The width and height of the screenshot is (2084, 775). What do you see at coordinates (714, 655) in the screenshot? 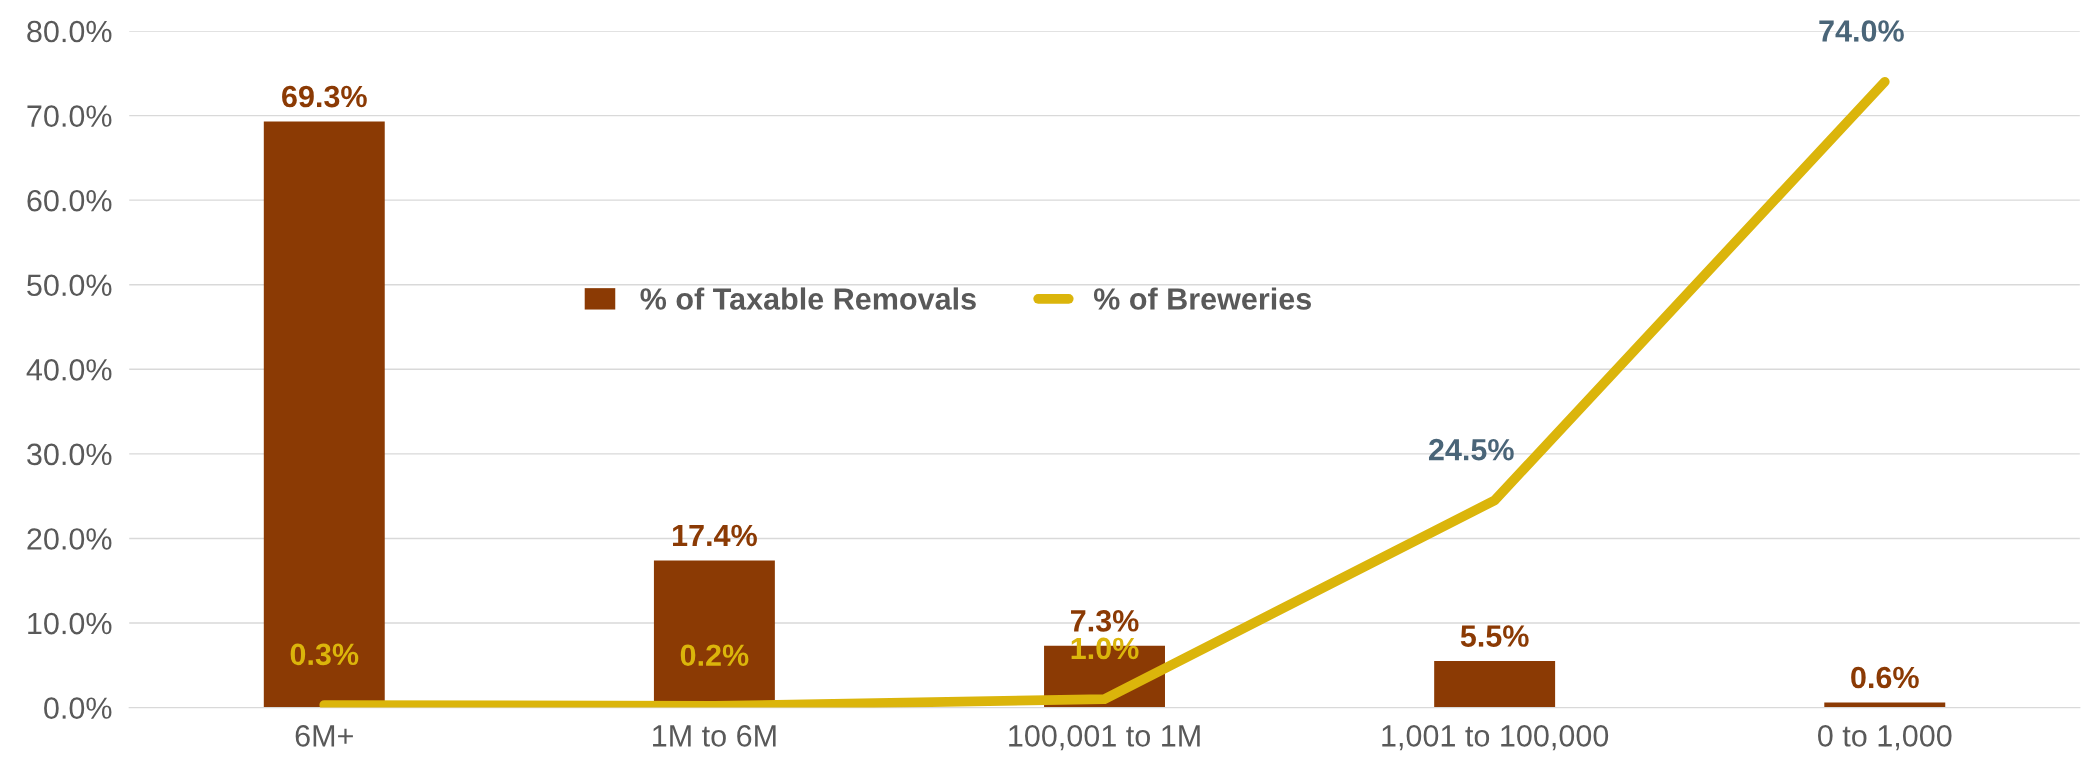
I see `data-label: 0.2%` at bounding box center [714, 655].